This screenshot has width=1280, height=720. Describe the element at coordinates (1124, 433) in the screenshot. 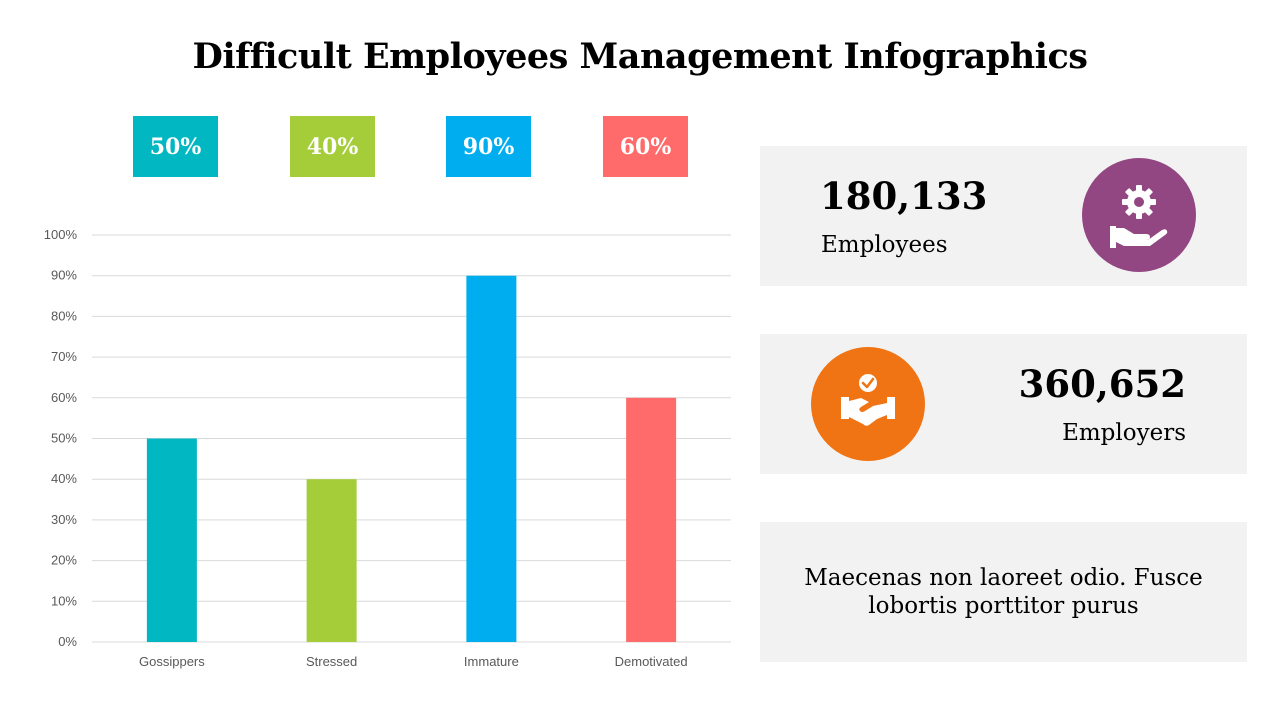

I see `employers-label: Employers` at that location.